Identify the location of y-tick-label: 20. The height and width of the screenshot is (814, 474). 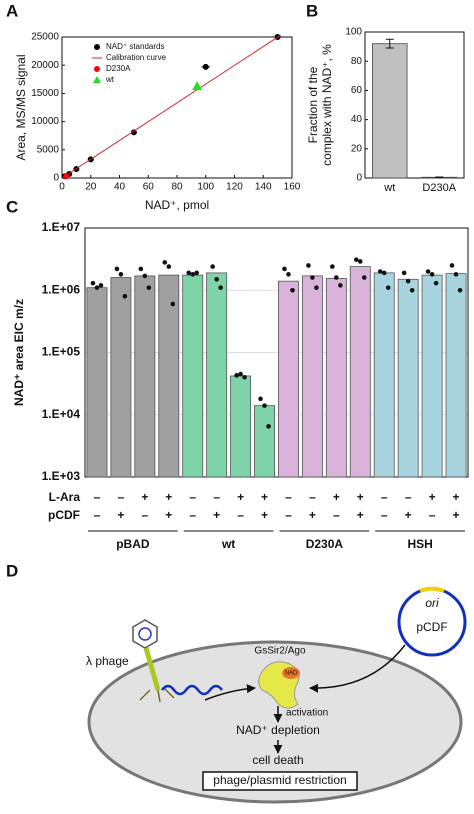
(357, 148).